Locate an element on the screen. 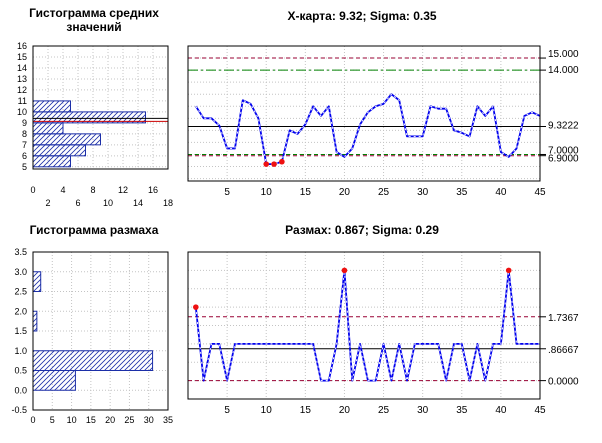 The image size is (602, 443). r-chart-xtick: 30 is located at coordinates (423, 410).